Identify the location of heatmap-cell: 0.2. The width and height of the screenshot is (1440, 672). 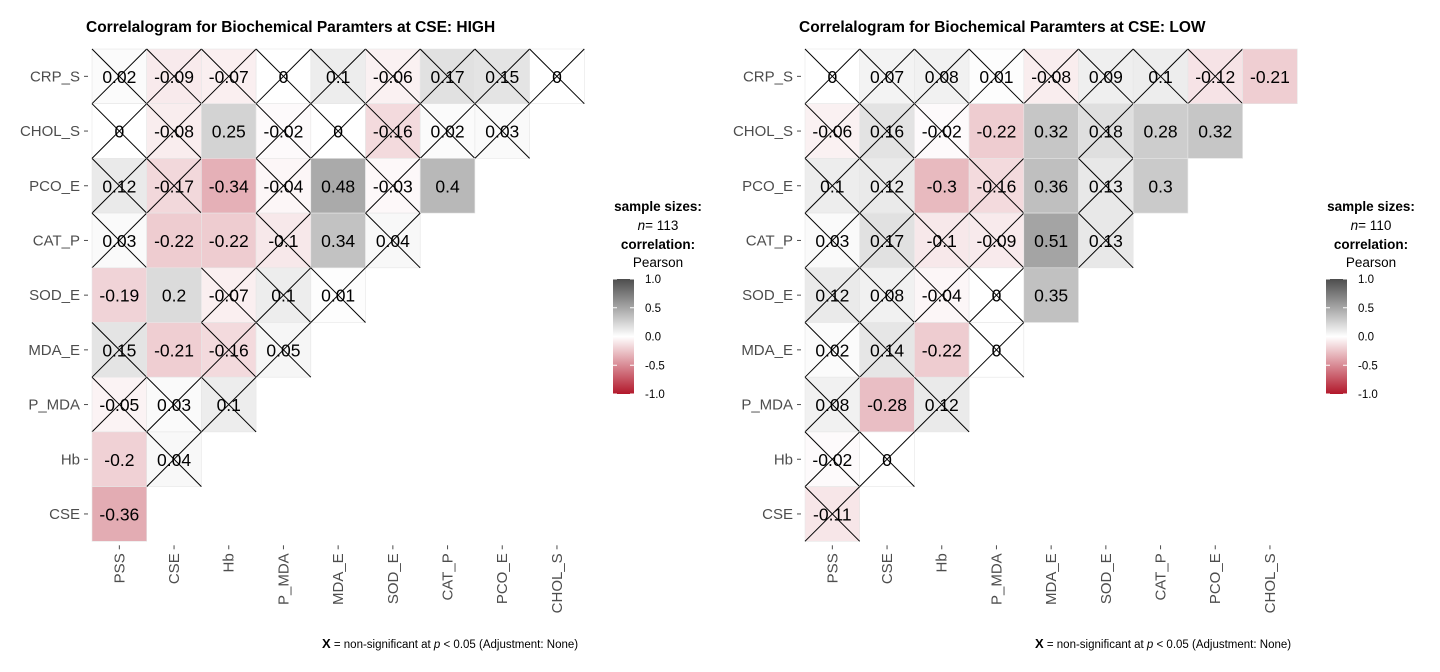
(174, 295).